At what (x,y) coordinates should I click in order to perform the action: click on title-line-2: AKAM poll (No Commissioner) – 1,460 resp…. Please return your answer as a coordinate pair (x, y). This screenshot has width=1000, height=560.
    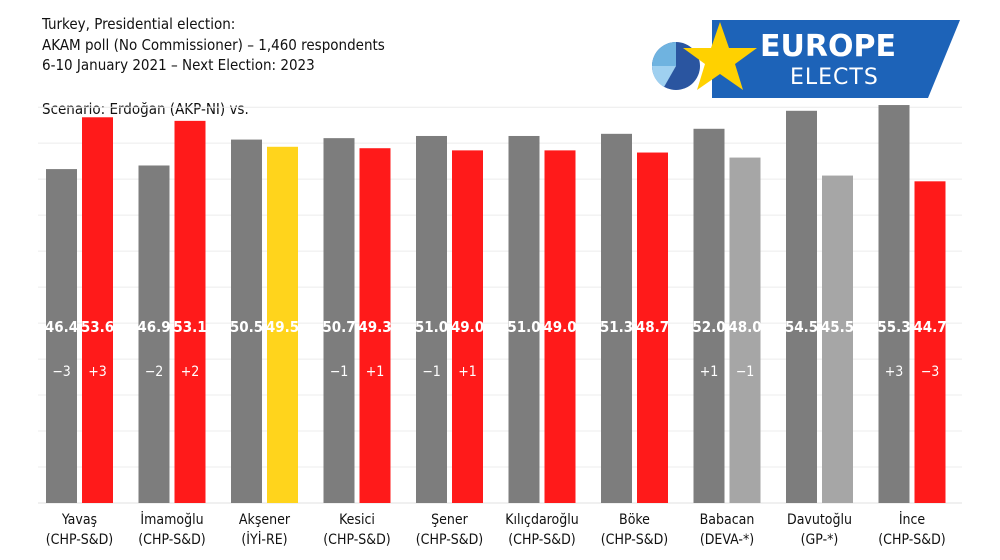
    Looking at the image, I should click on (213, 44).